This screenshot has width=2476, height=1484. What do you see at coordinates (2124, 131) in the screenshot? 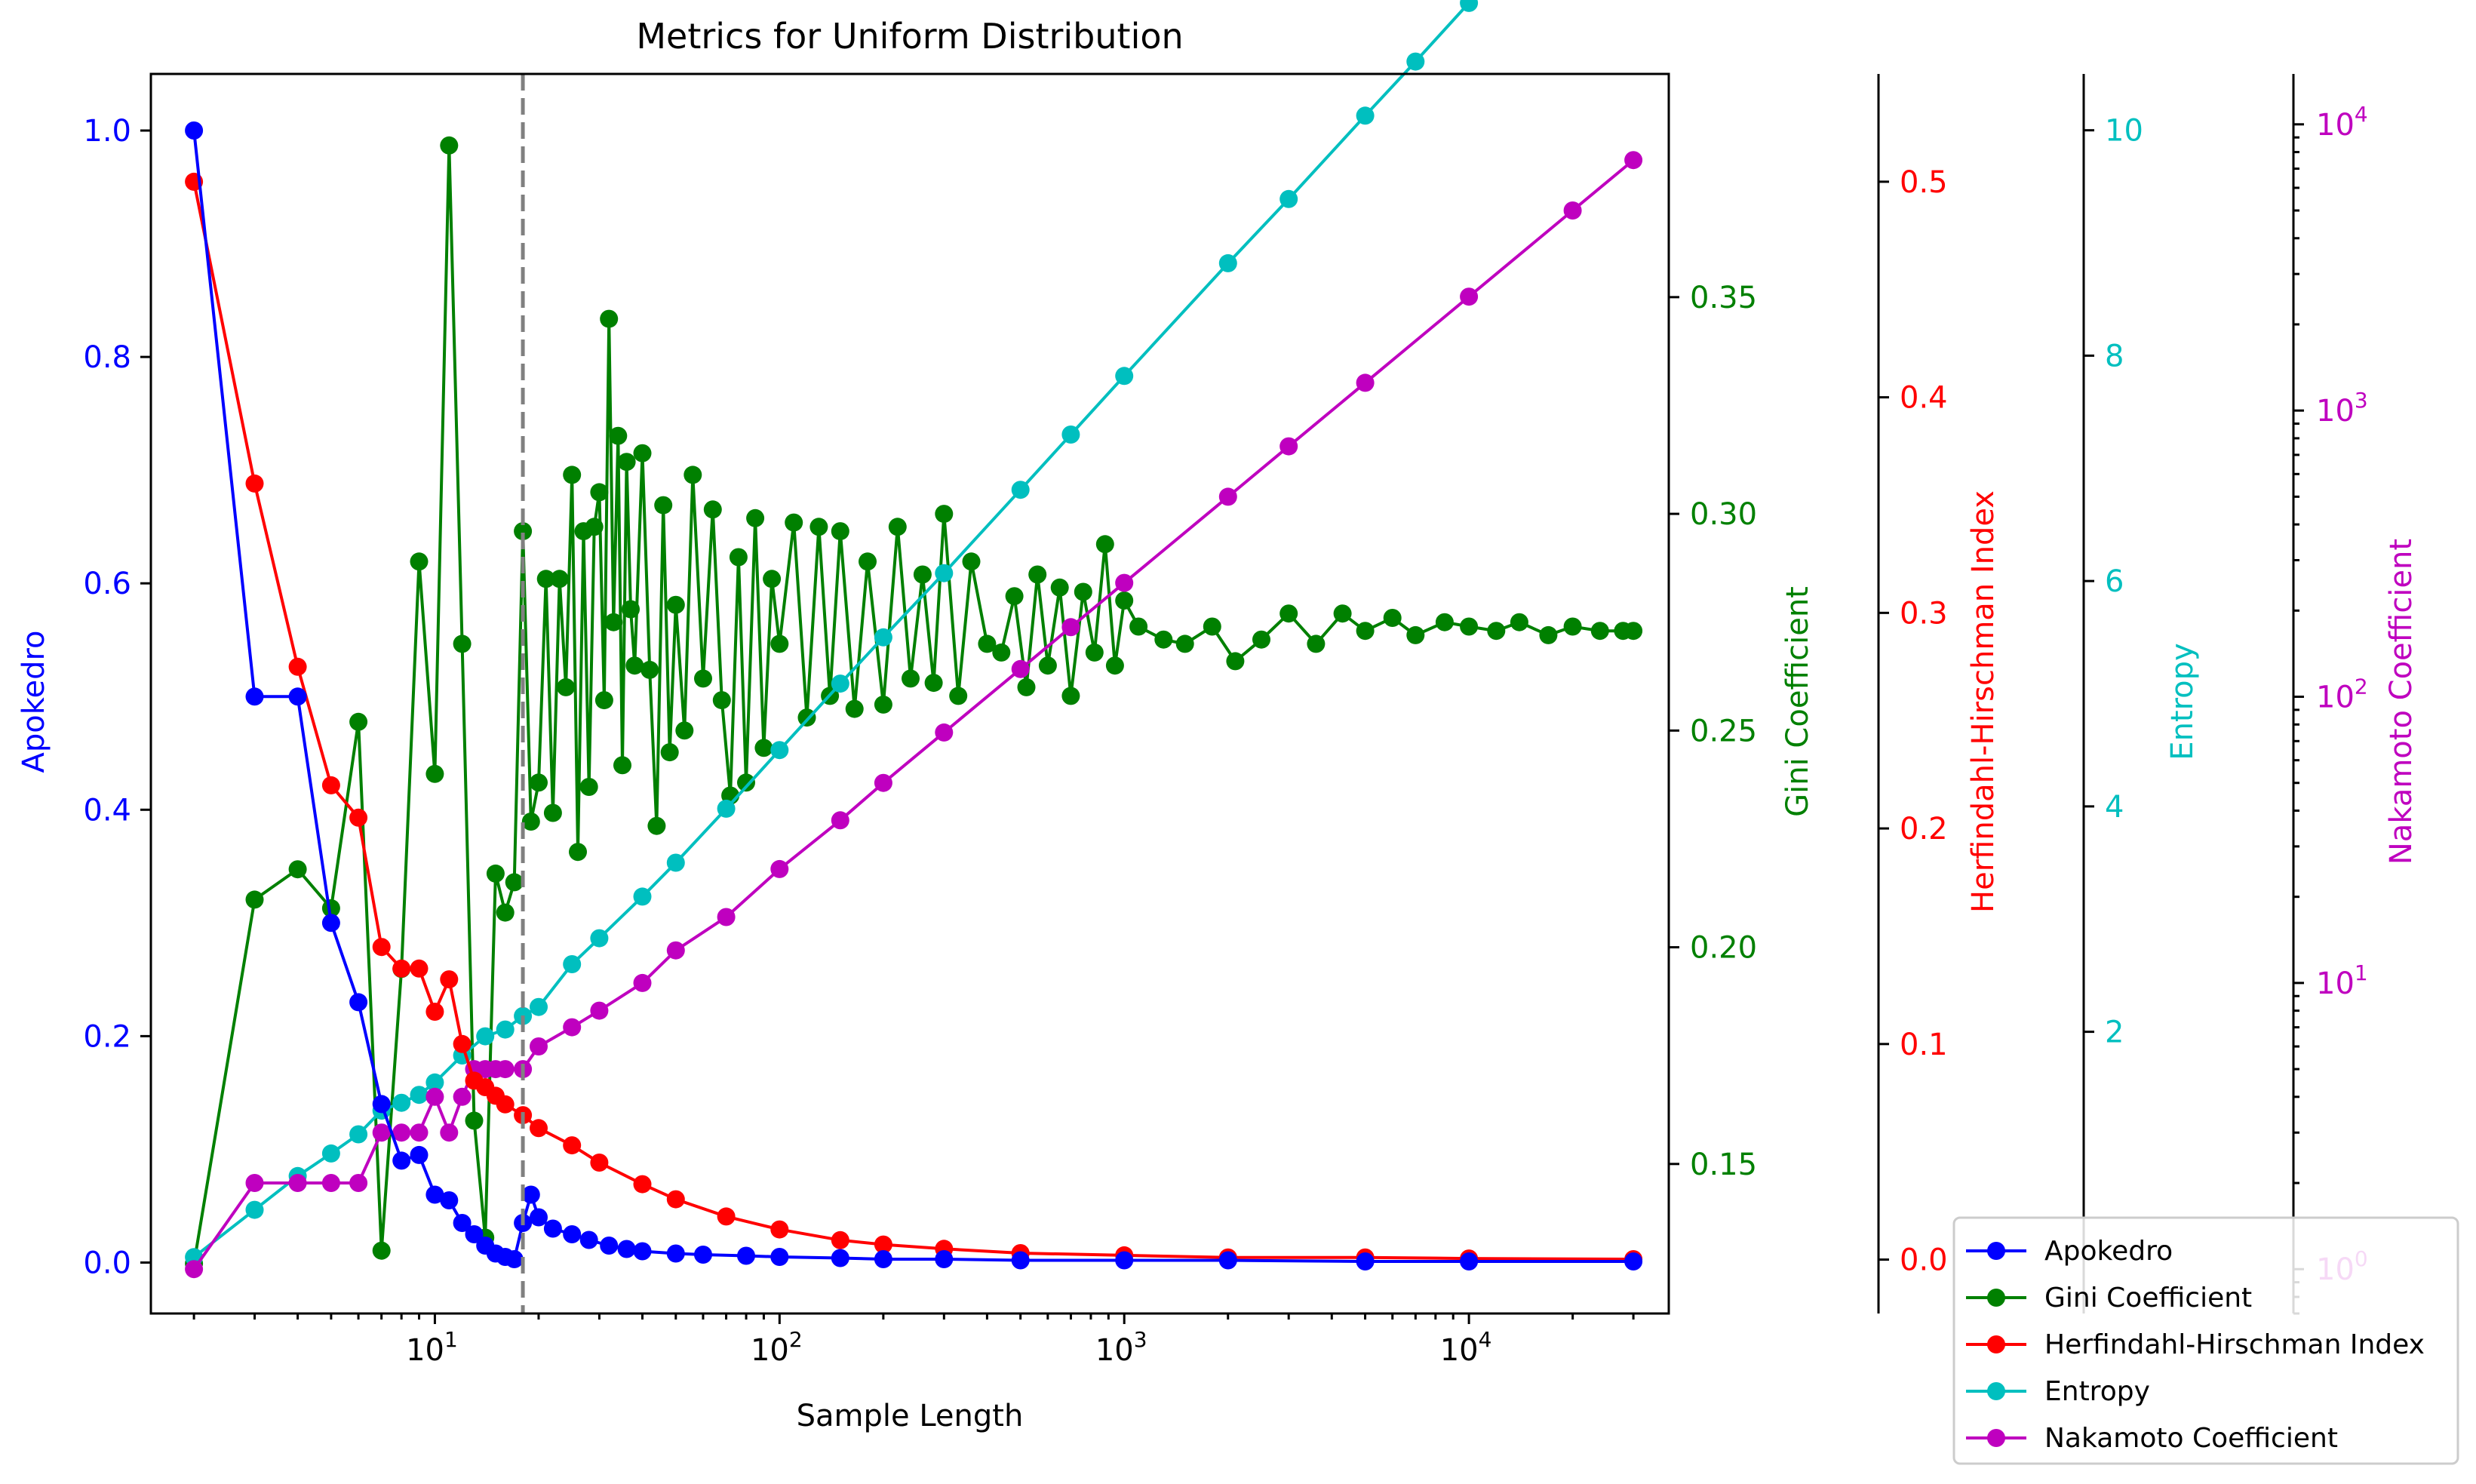
I see `entropy-tick-label: 10` at bounding box center [2124, 131].